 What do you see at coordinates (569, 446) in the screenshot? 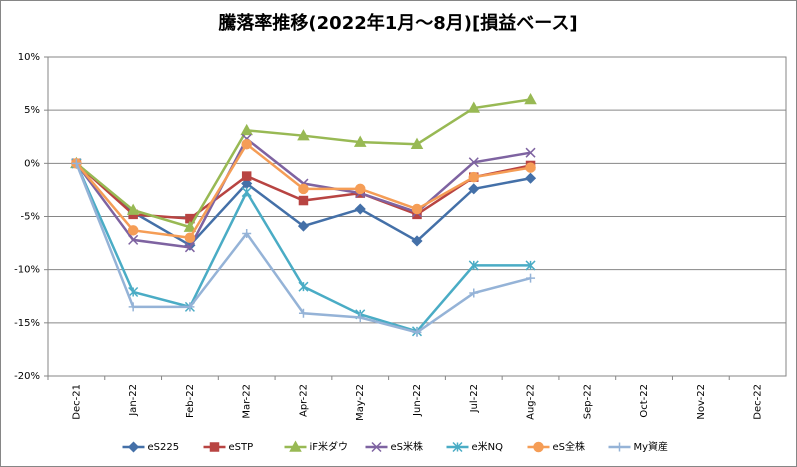
I see `legend-label: eS全株` at bounding box center [569, 446].